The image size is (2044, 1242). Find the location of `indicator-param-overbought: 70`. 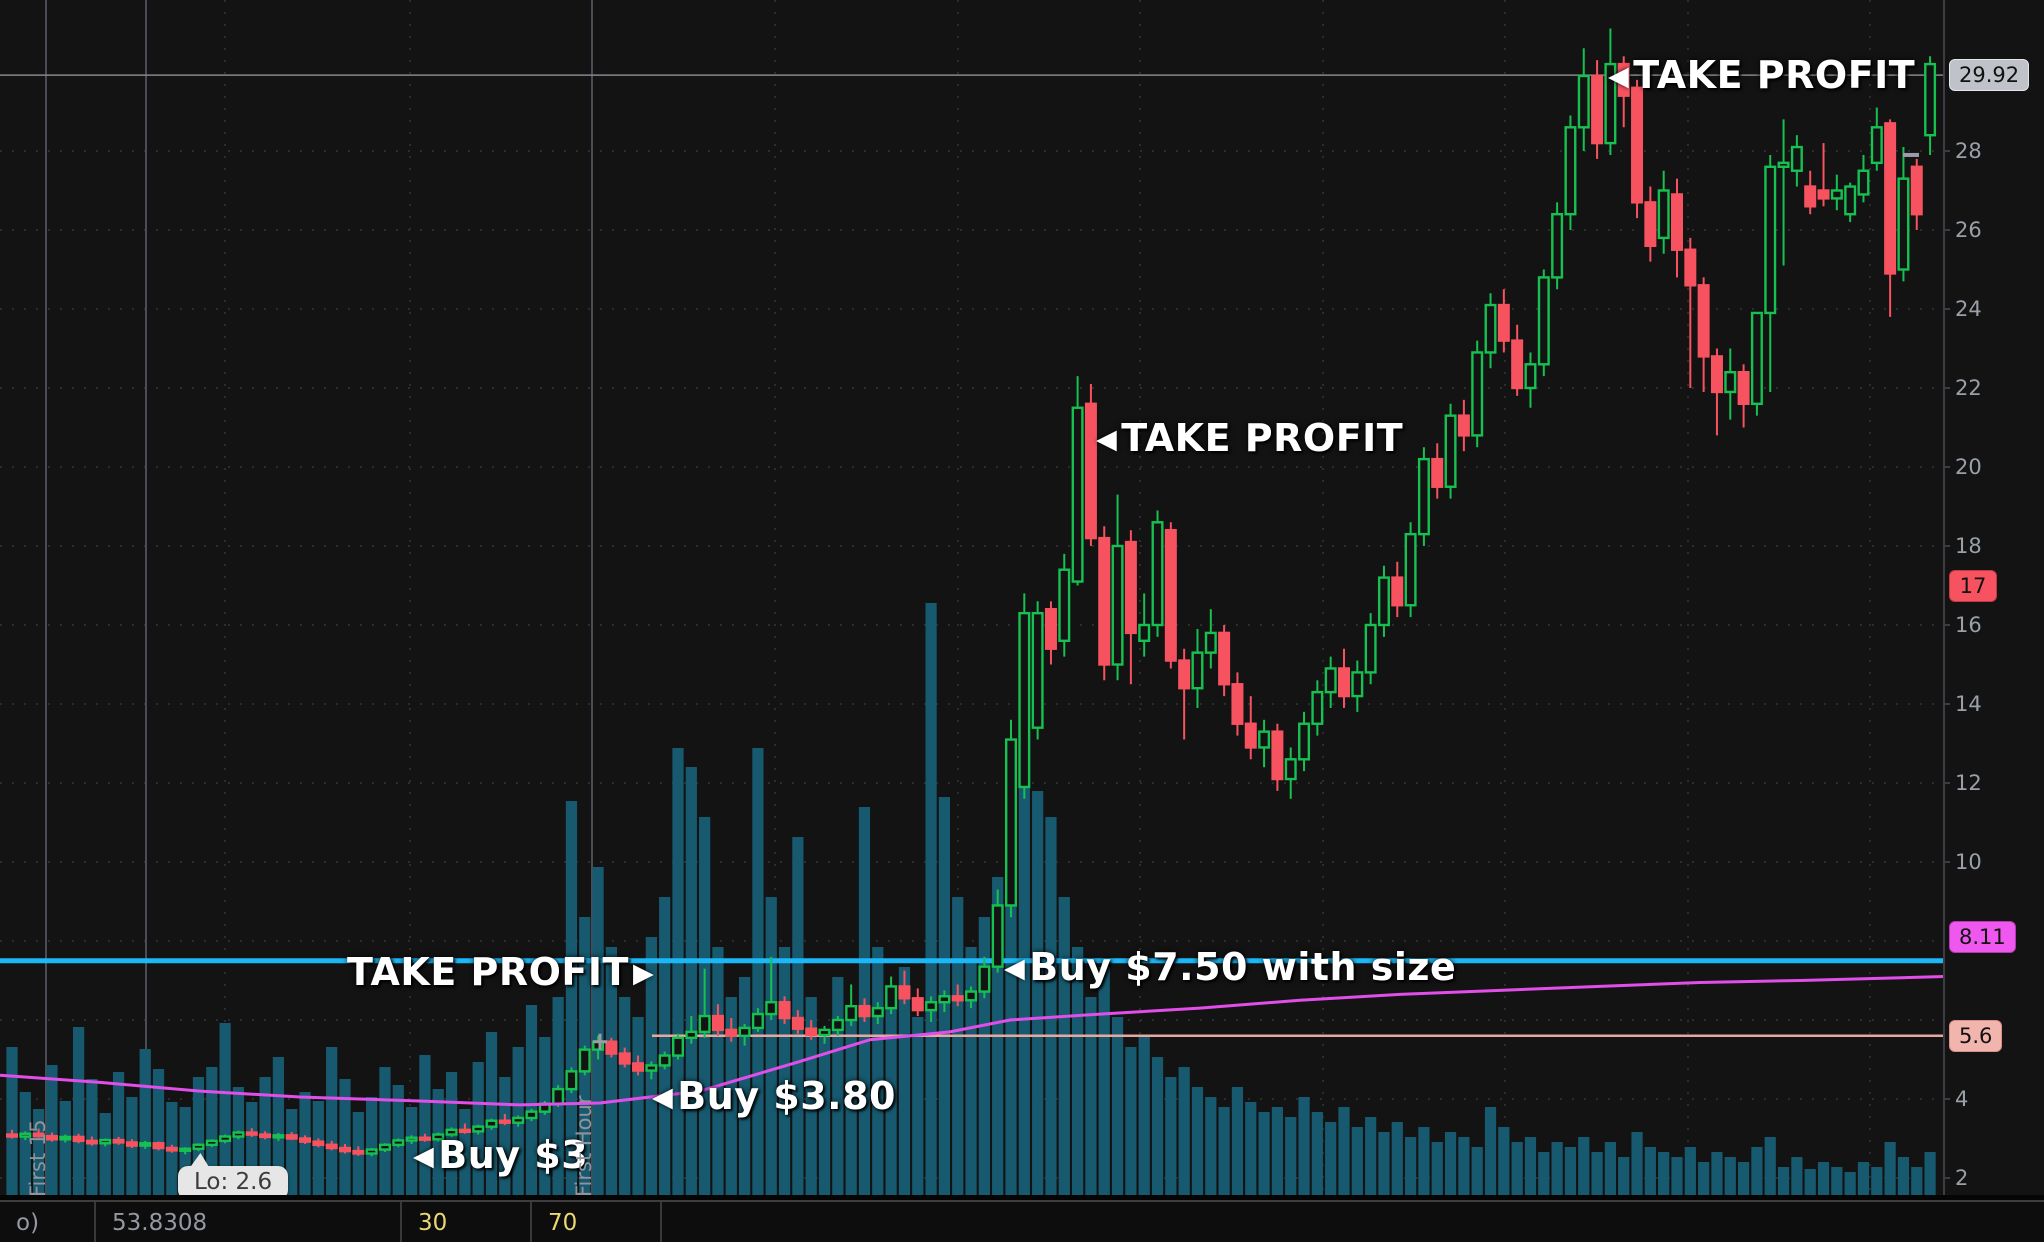

indicator-param-overbought: 70 is located at coordinates (597, 1222).